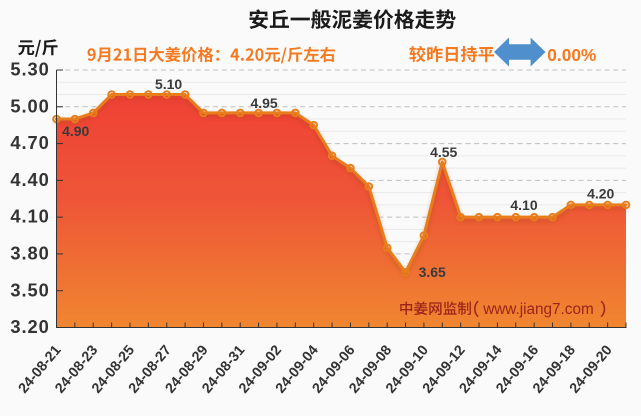  What do you see at coordinates (29, 253) in the screenshot?
I see `svg-text: 3.80` at bounding box center [29, 253].